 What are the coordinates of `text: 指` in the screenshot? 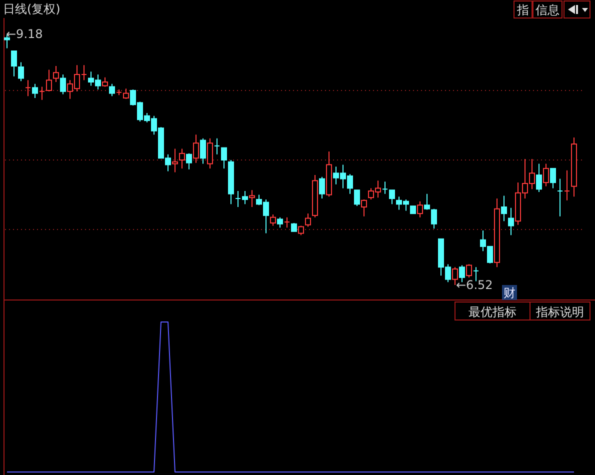 It's located at (522, 10).